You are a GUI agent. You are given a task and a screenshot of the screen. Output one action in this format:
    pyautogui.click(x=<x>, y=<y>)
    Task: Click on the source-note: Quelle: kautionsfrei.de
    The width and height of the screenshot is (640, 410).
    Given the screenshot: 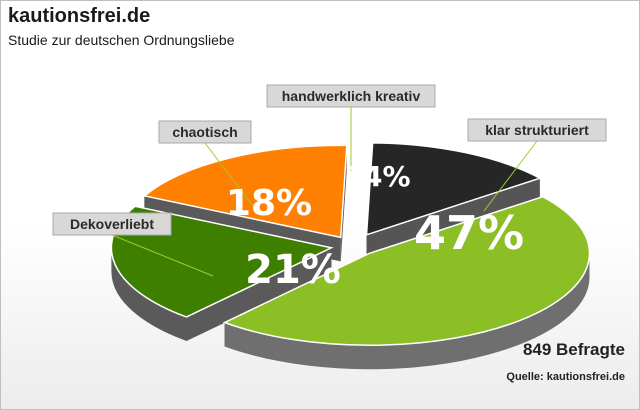 What is the action you would take?
    pyautogui.click(x=565, y=377)
    